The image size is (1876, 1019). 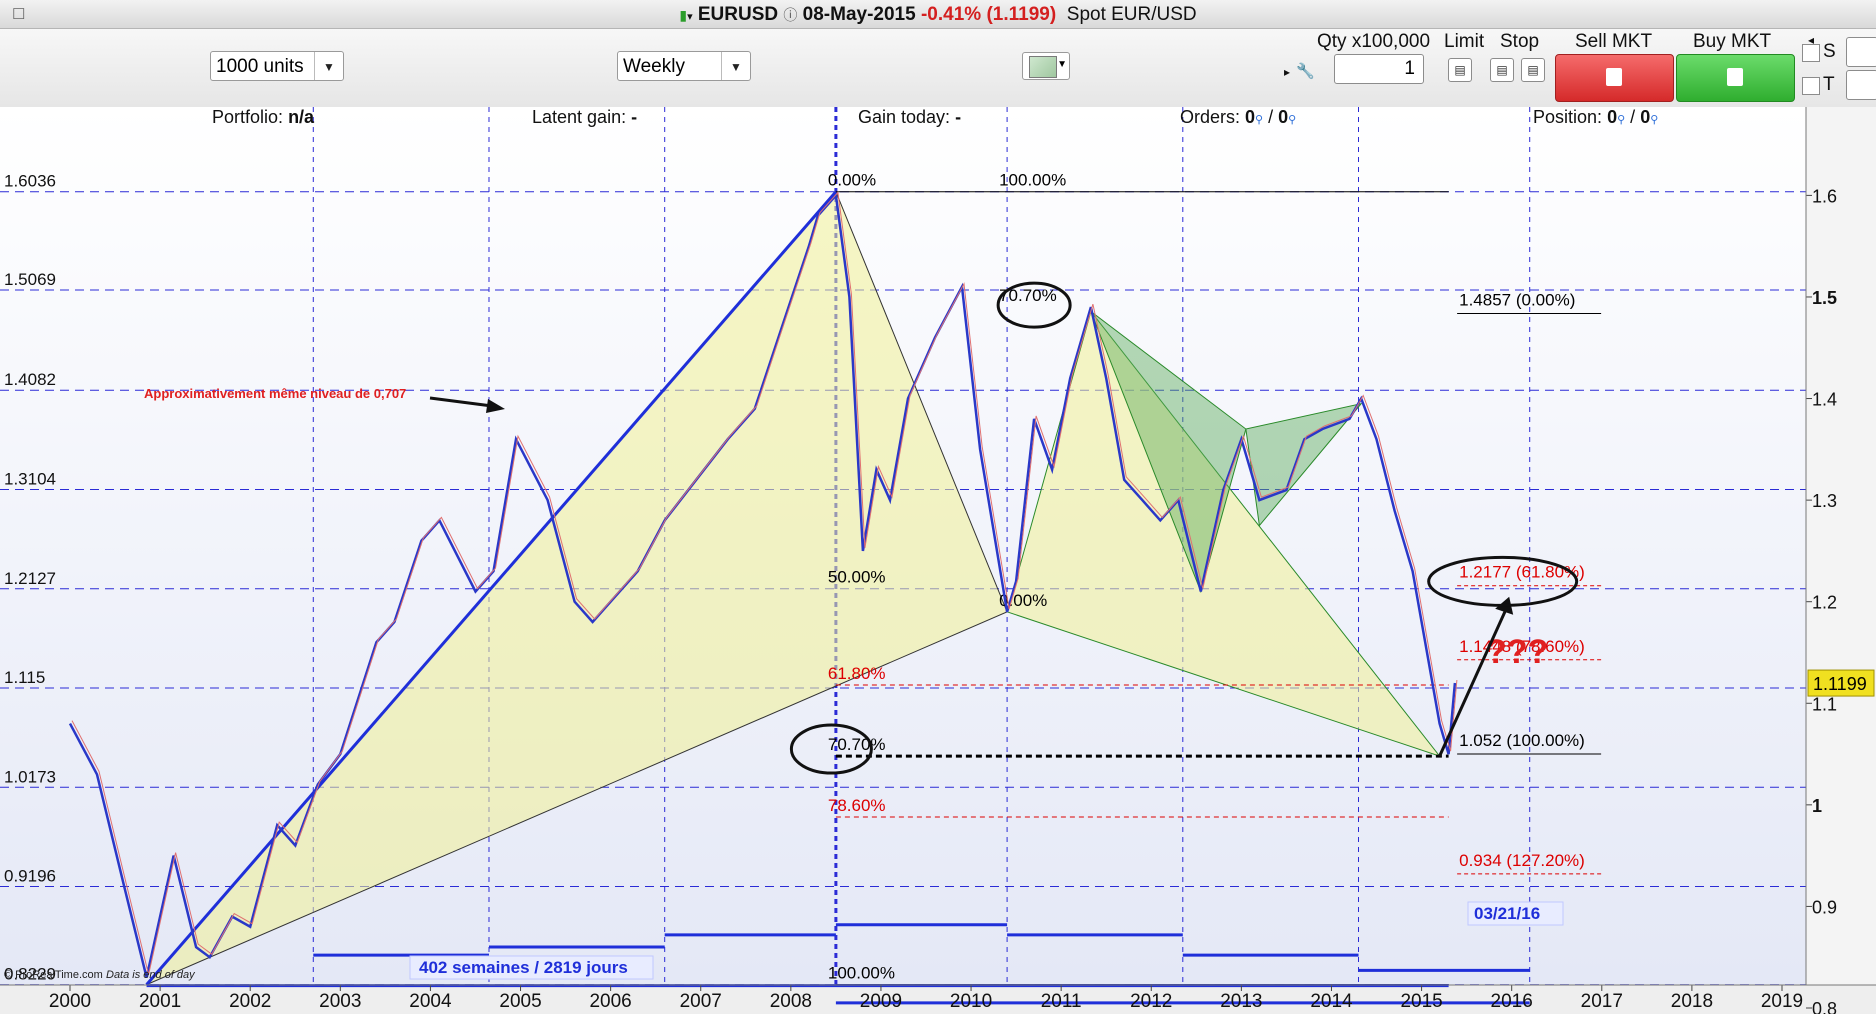 I want to click on x-tick-label: 2018, so click(x=1692, y=1001).